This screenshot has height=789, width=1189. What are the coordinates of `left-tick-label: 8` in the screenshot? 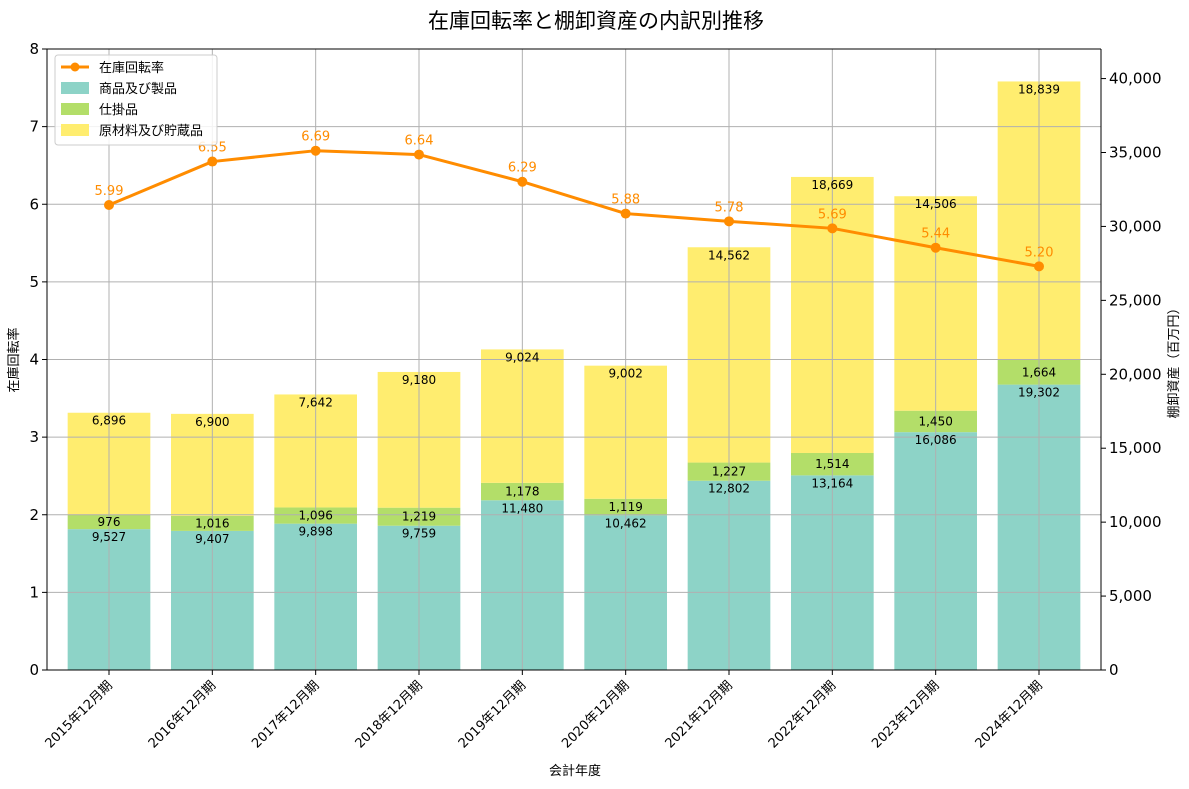 It's located at (34, 49).